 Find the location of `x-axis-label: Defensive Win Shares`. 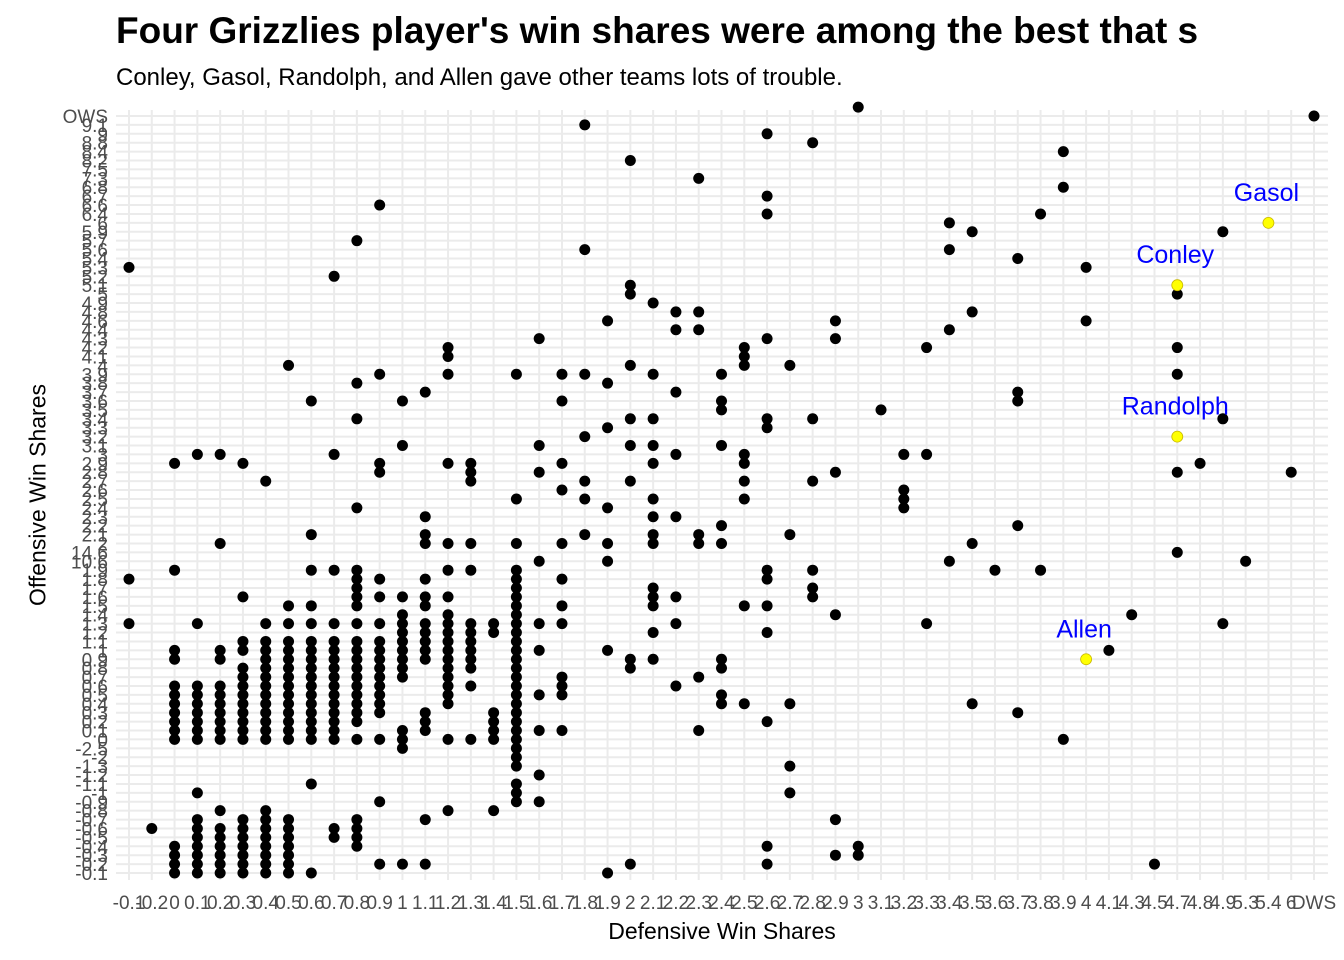

x-axis-label: Defensive Win Shares is located at coordinates (722, 931).